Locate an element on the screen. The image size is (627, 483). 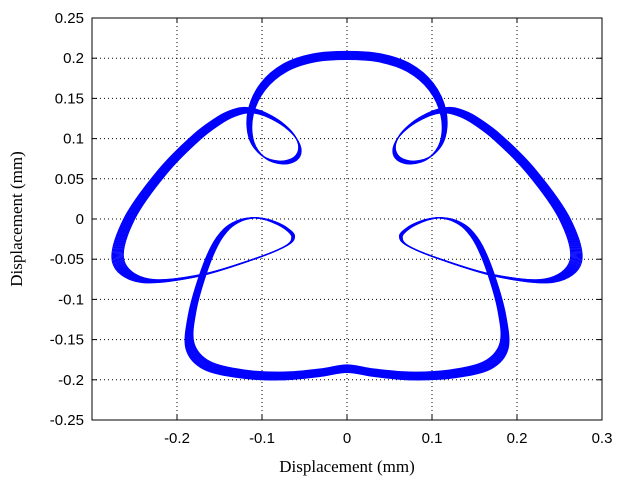
y-tick-label: -0.2 is located at coordinates (71, 380).